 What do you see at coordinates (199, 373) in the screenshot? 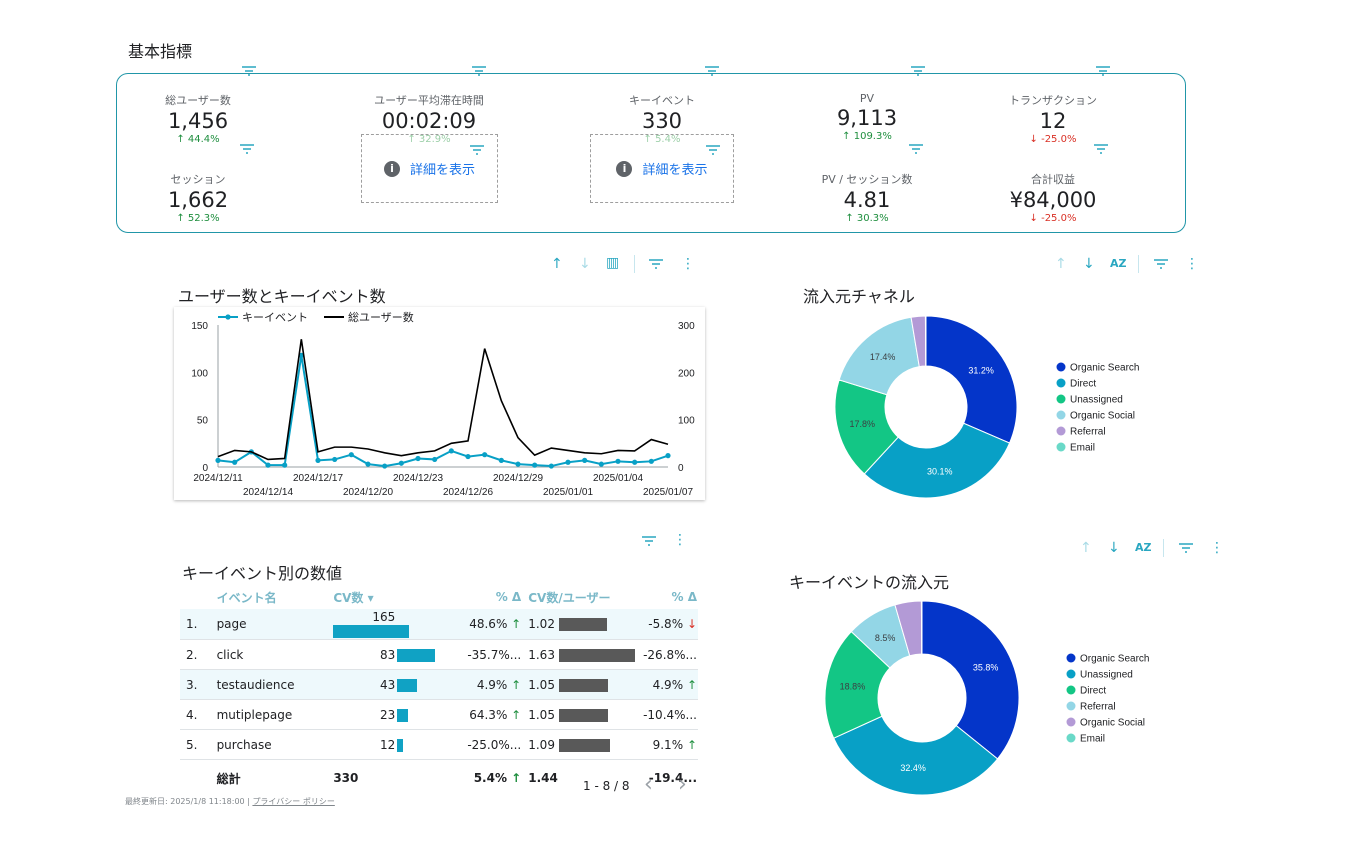
I see `y-tick-label-left: 100` at bounding box center [199, 373].